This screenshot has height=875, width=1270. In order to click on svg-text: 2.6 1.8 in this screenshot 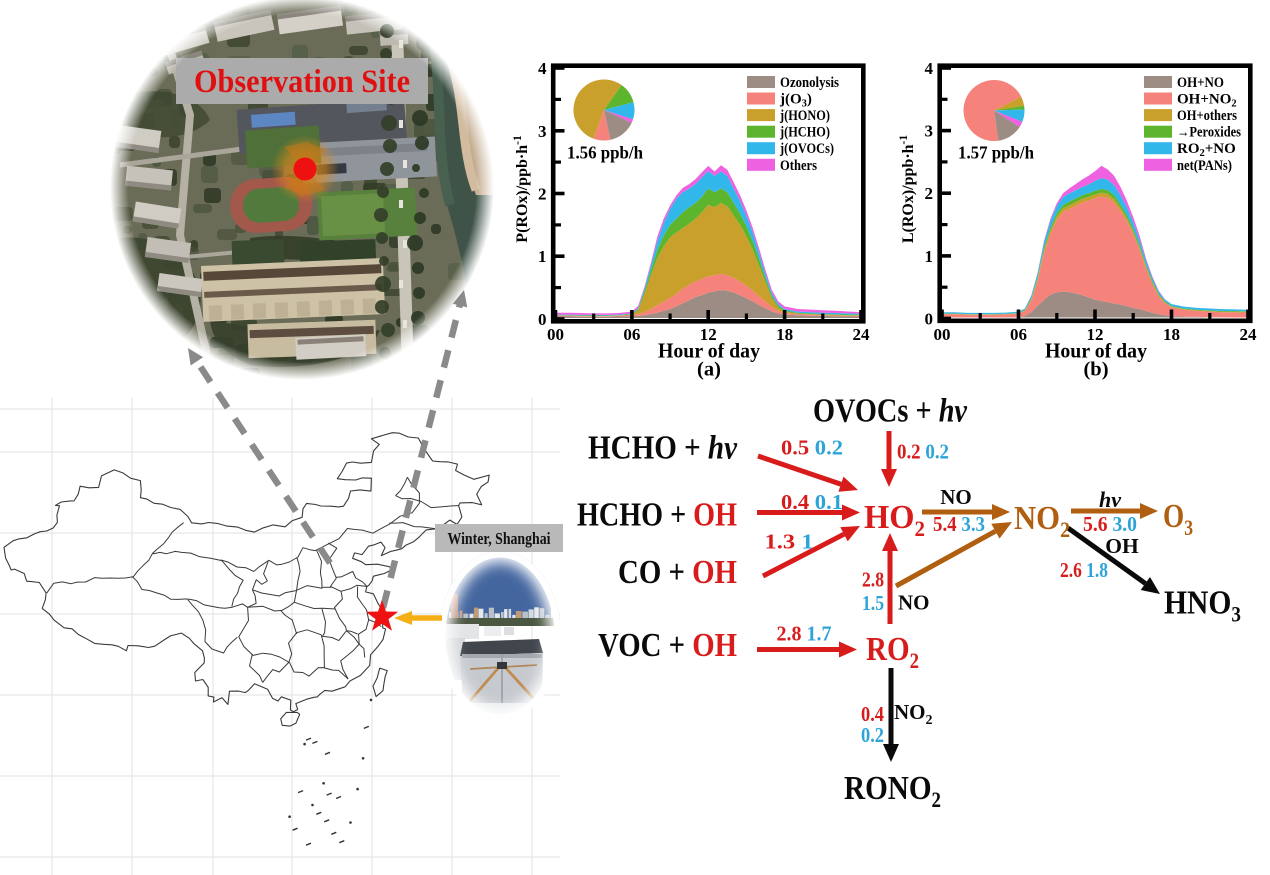, I will do `click(1084, 570)`.